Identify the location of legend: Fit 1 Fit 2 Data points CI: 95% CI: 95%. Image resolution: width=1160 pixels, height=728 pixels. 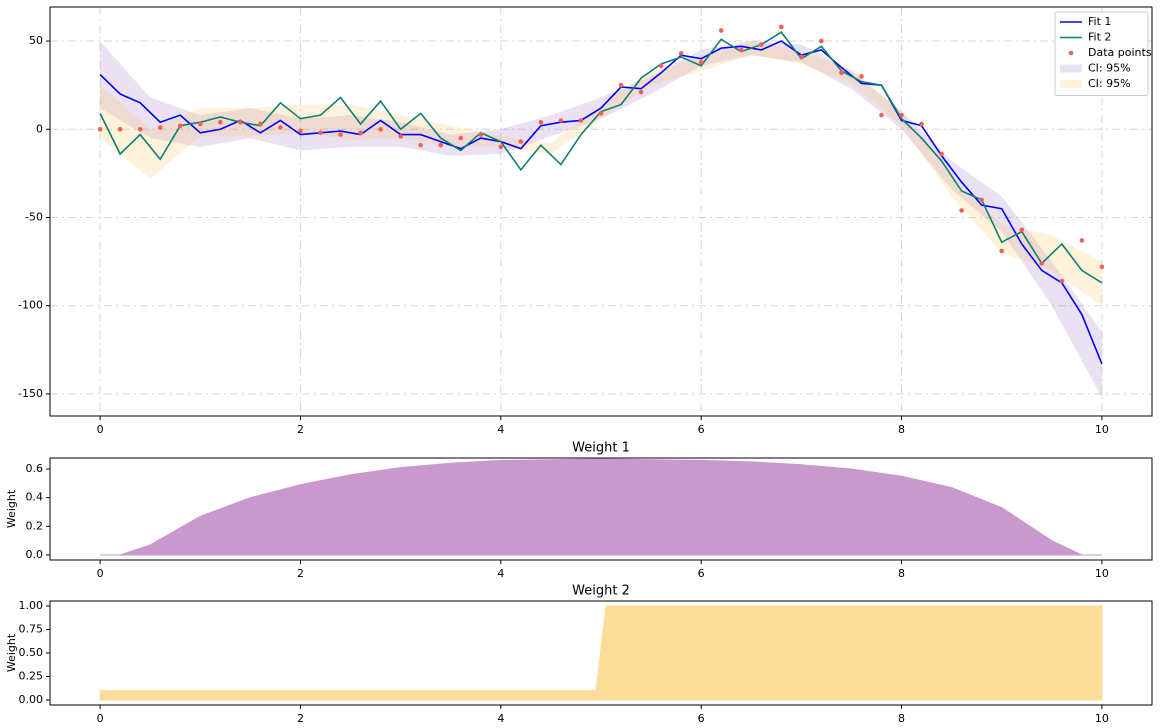
(1103, 53).